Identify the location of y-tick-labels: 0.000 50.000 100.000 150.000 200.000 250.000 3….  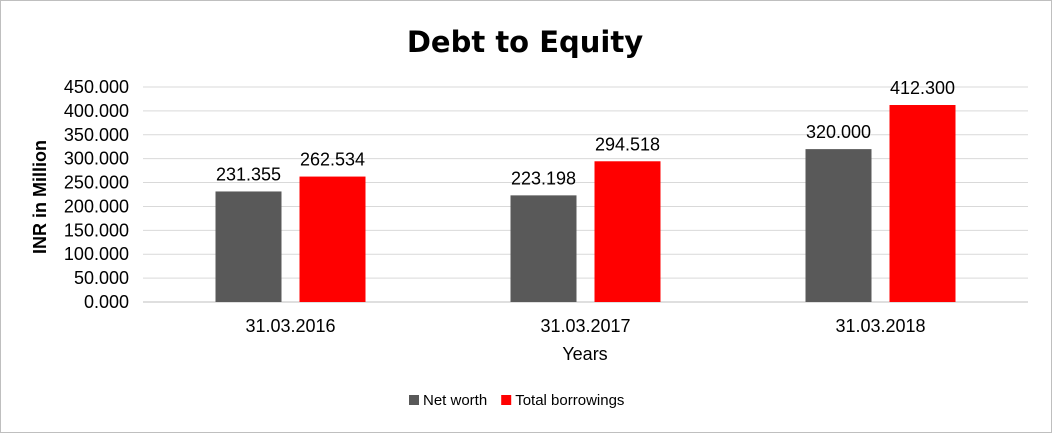
(96, 194).